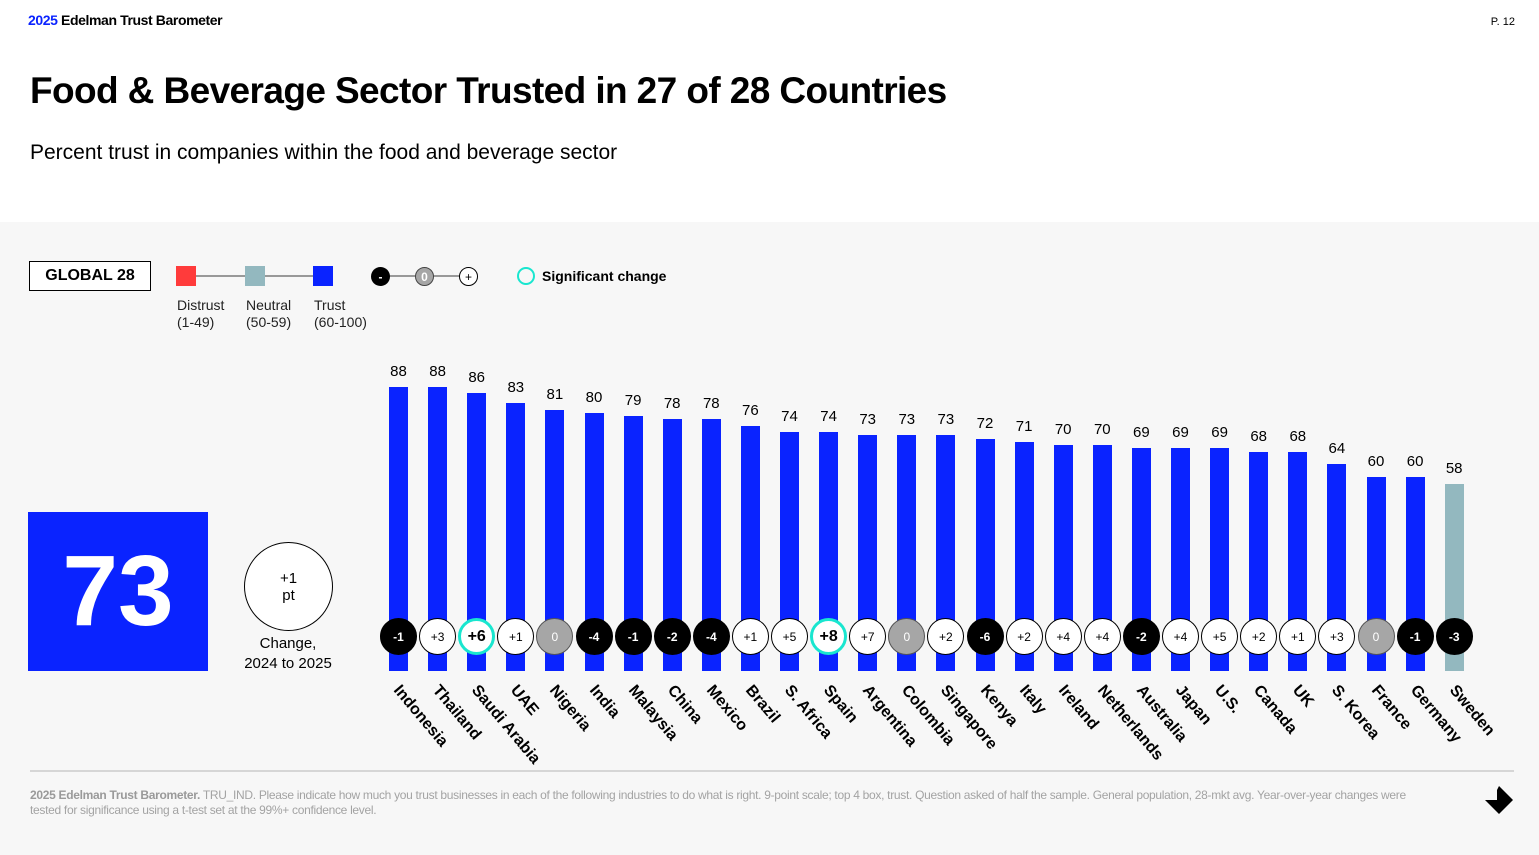 This screenshot has width=1539, height=855. Describe the element at coordinates (1454, 636) in the screenshot. I see `change-badge: -3` at that location.